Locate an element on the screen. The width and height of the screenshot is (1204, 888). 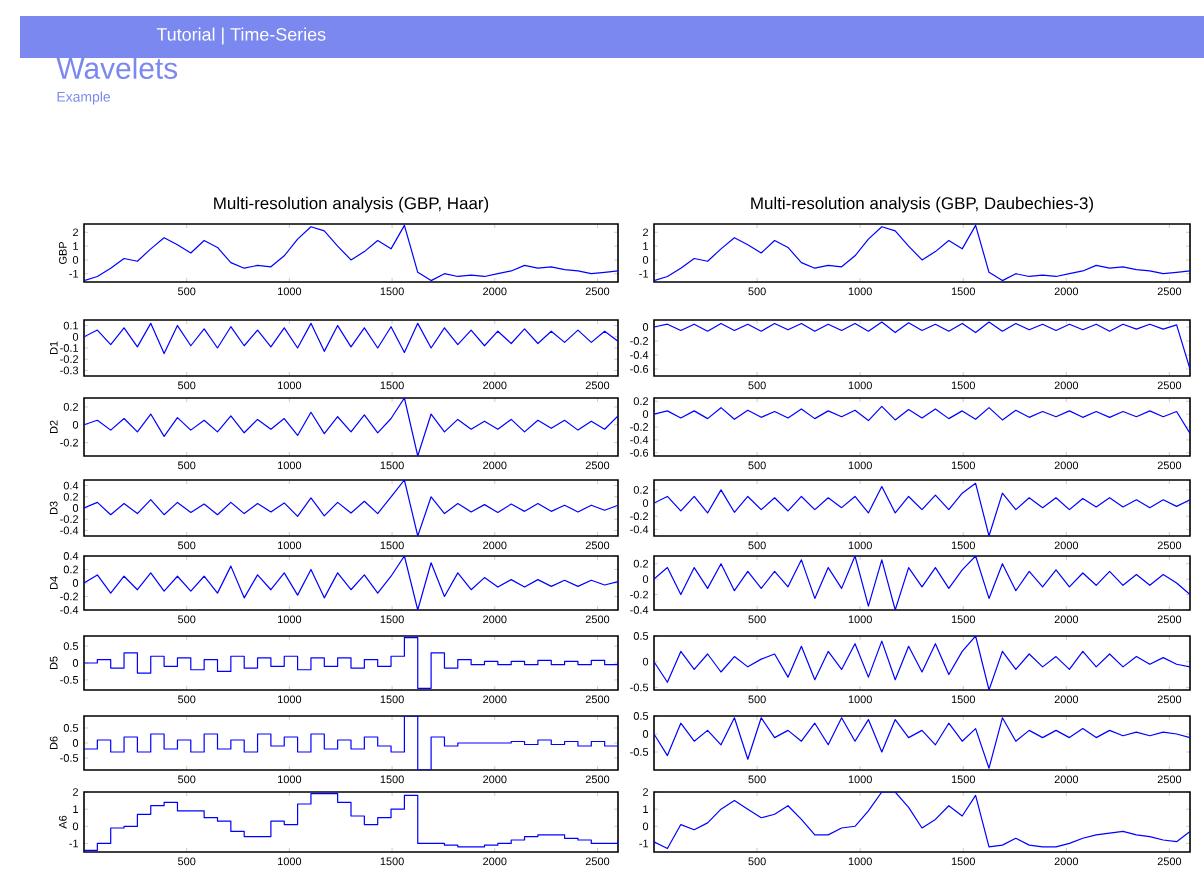
chart-title: Multi-resolution analysis (GBP, Haar) is located at coordinates (351, 204).